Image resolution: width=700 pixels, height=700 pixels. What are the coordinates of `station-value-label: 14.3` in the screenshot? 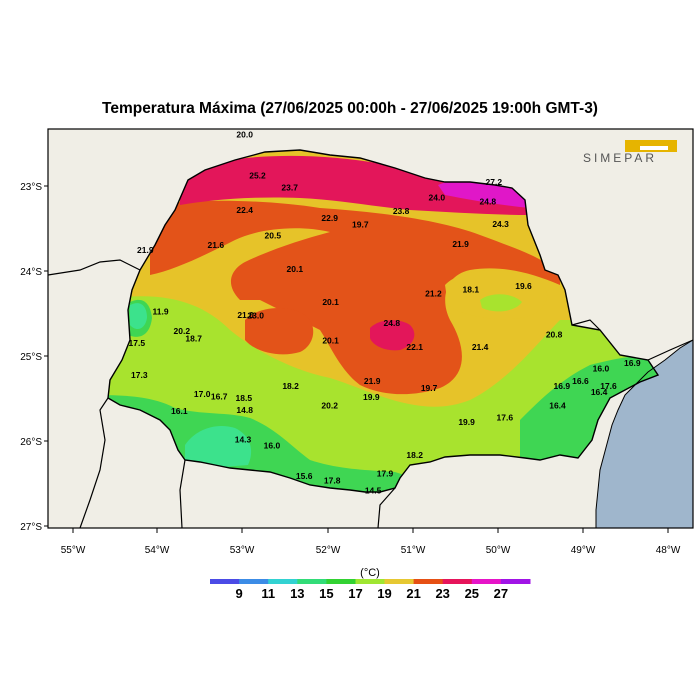 It's located at (243, 440).